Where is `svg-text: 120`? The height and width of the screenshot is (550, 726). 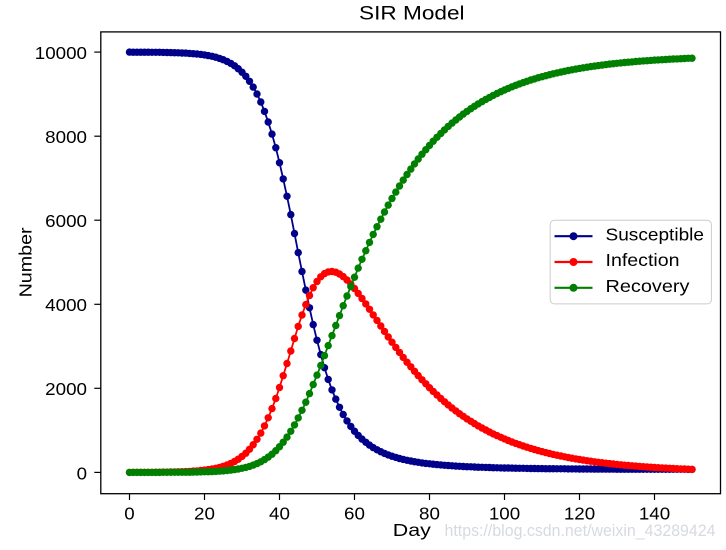
svg-text: 120 is located at coordinates (580, 514).